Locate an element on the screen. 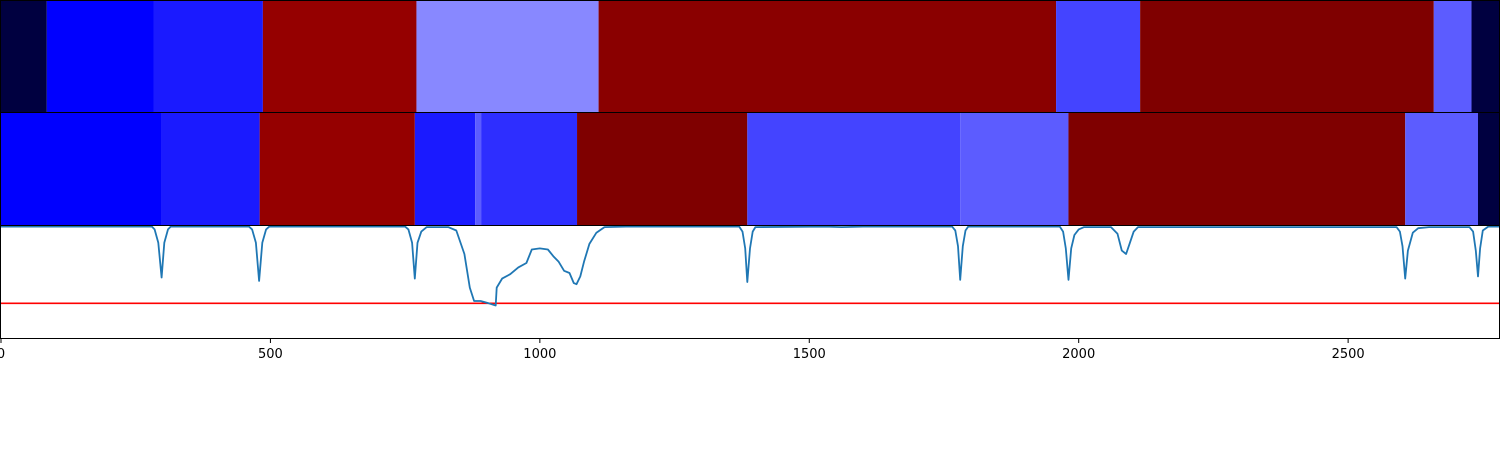 This screenshot has width=1500, height=450. x-tick-label: 2500 is located at coordinates (1348, 354).